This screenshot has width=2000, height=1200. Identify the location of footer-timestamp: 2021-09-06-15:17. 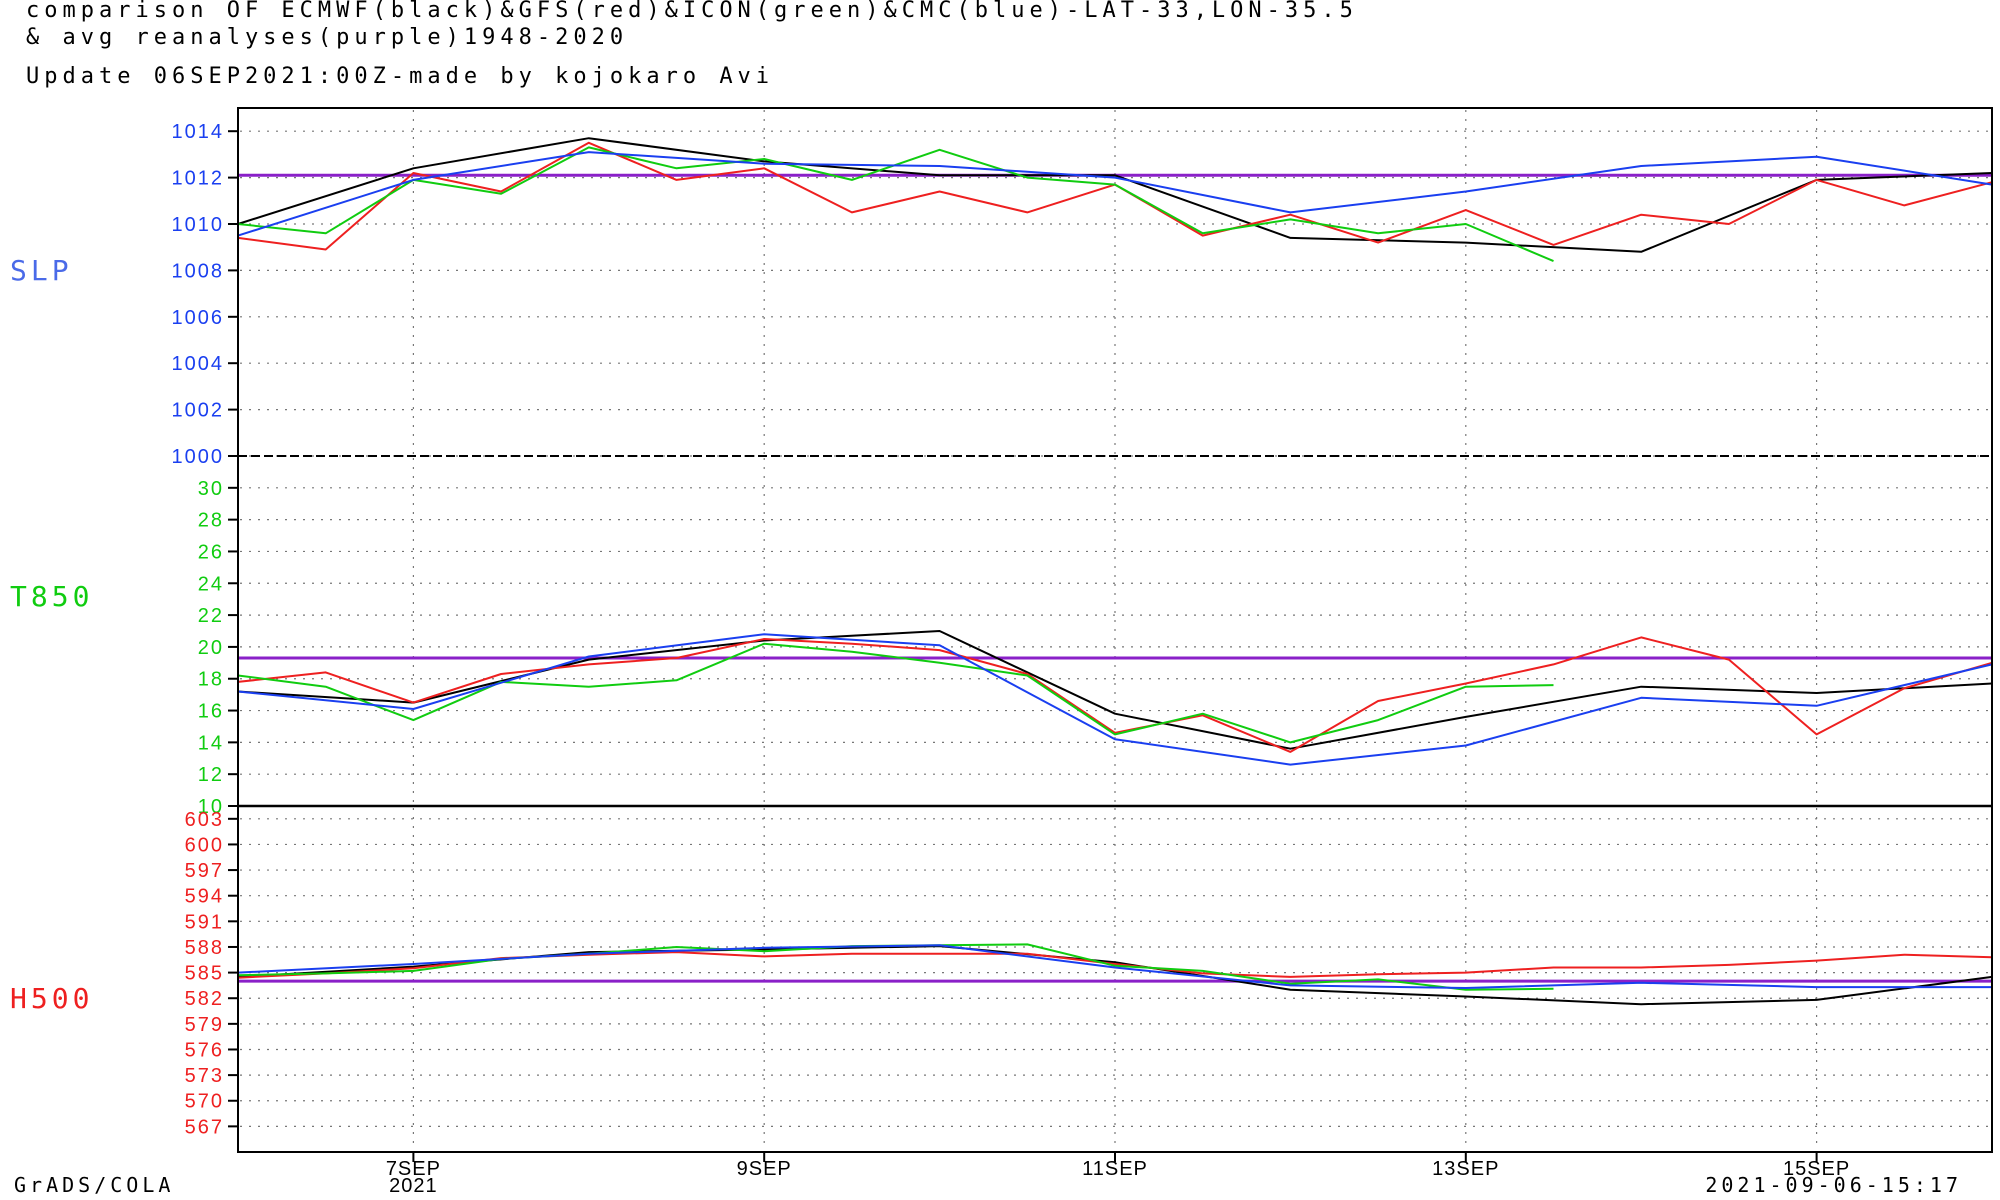
(1833, 1185).